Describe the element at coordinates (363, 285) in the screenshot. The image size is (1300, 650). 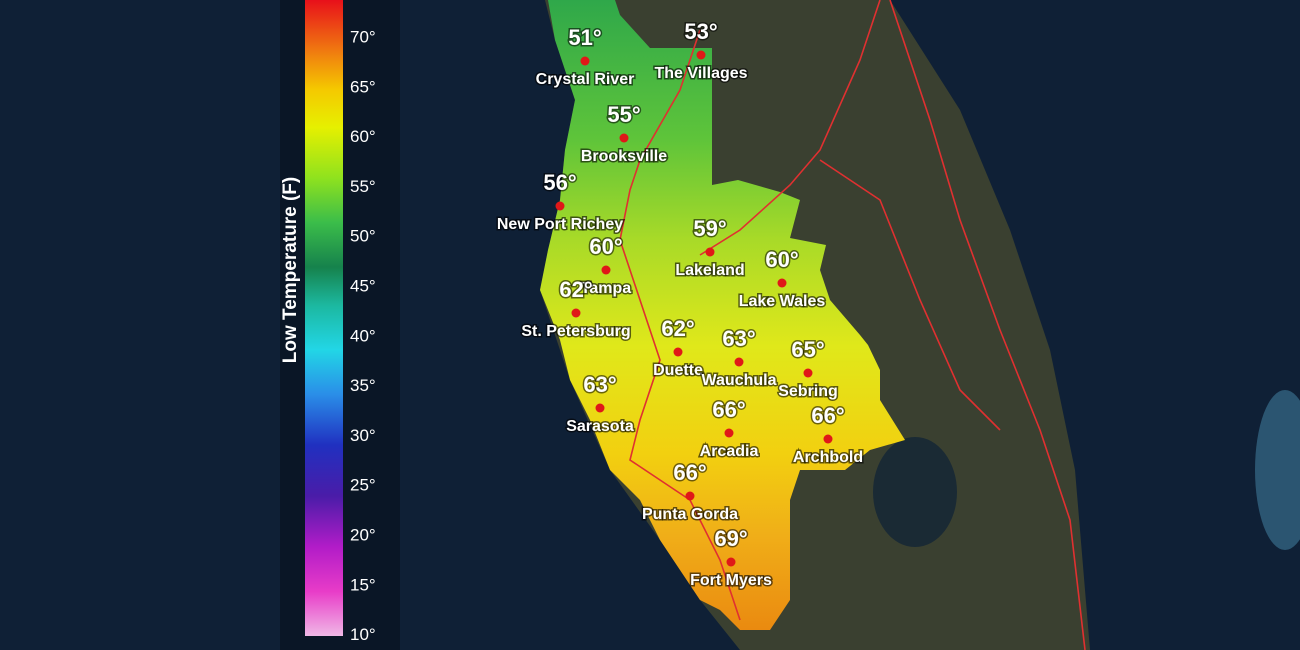
I see `legend-tick-label: 45°` at that location.